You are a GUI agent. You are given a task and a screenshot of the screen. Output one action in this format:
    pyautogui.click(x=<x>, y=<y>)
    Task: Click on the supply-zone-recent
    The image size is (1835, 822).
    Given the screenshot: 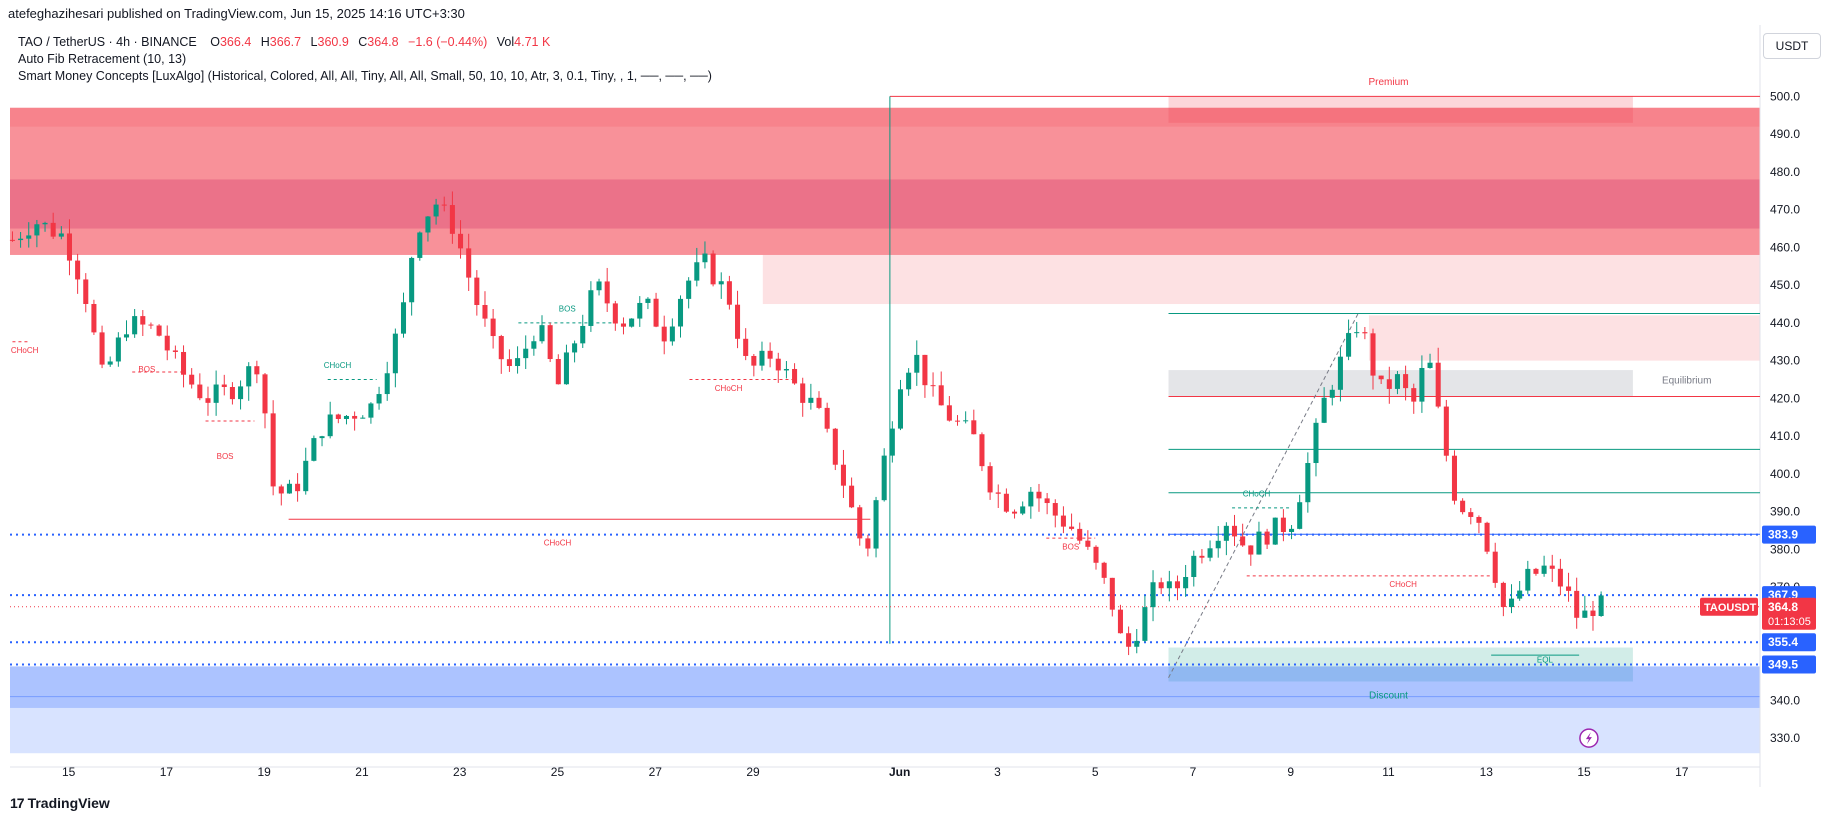 What is the action you would take?
    pyautogui.click(x=1564, y=338)
    